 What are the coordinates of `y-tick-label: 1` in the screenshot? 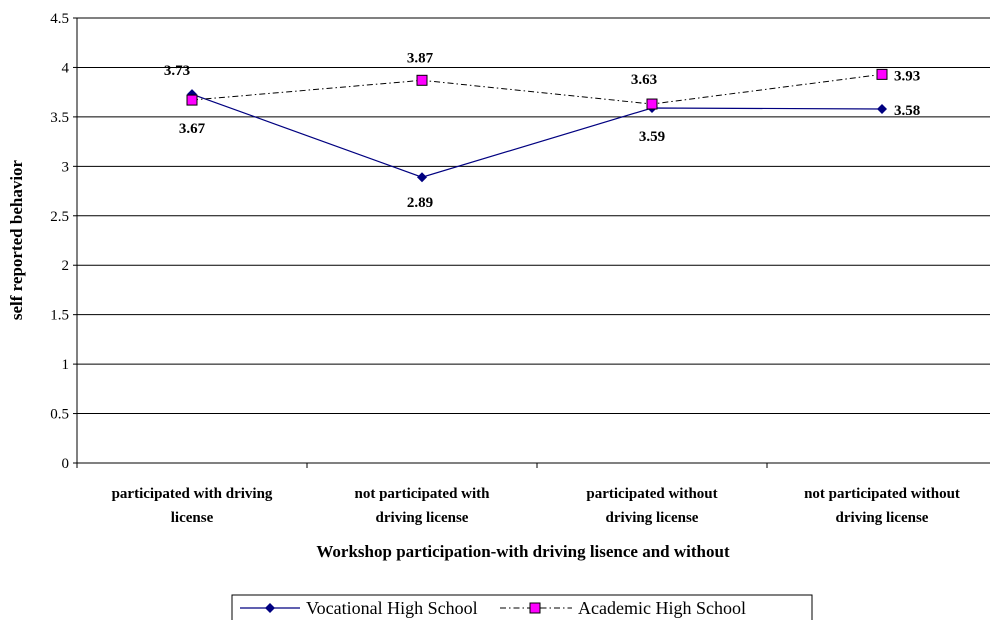 It's located at (66, 365).